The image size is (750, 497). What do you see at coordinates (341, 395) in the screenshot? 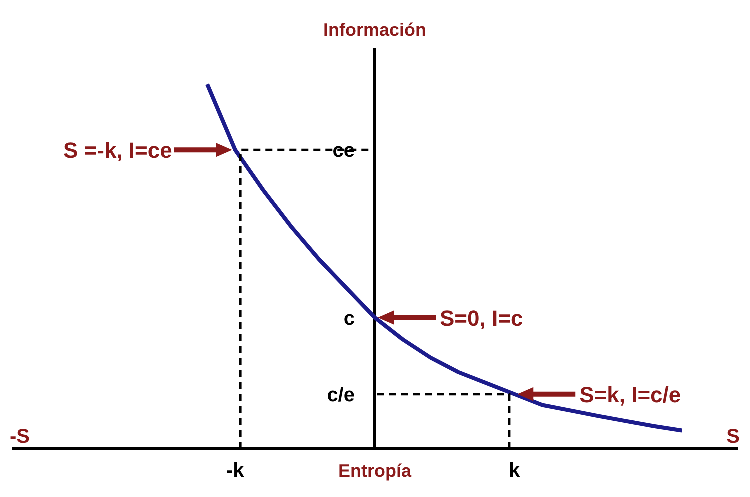
I see `annotation: c/e` at bounding box center [341, 395].